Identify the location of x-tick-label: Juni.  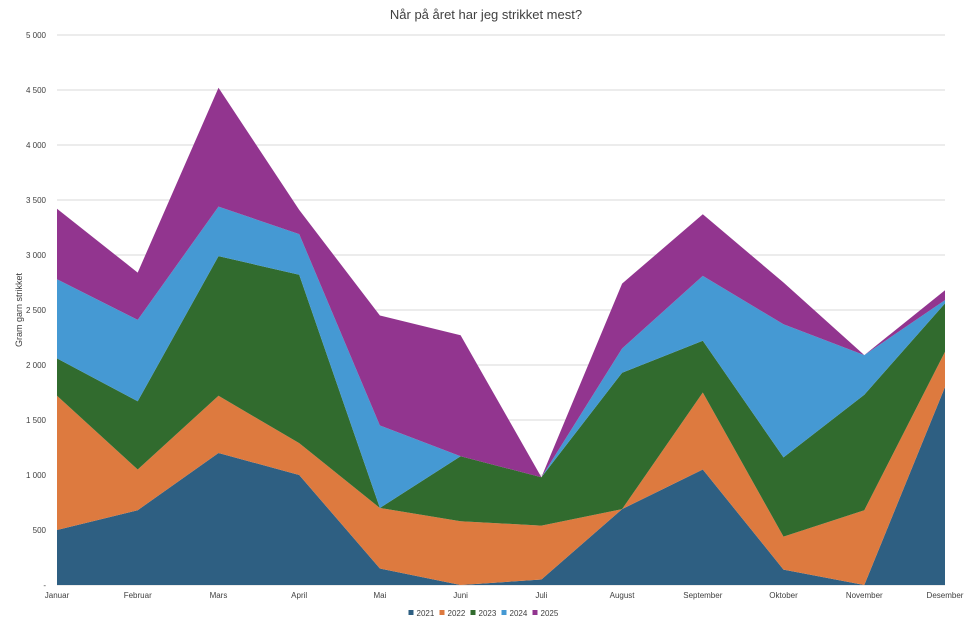
(460, 595).